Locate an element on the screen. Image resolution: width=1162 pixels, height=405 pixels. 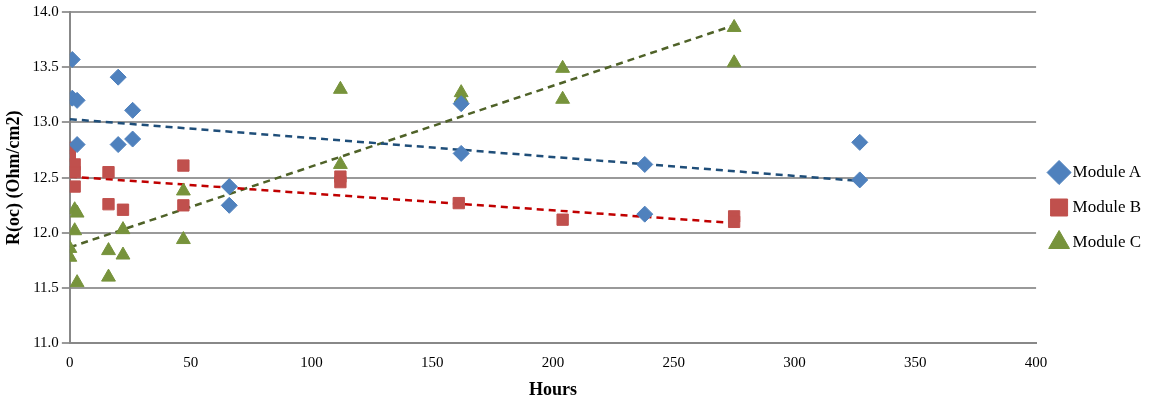
y-tick-label: 14.0 is located at coordinates (45, 10).